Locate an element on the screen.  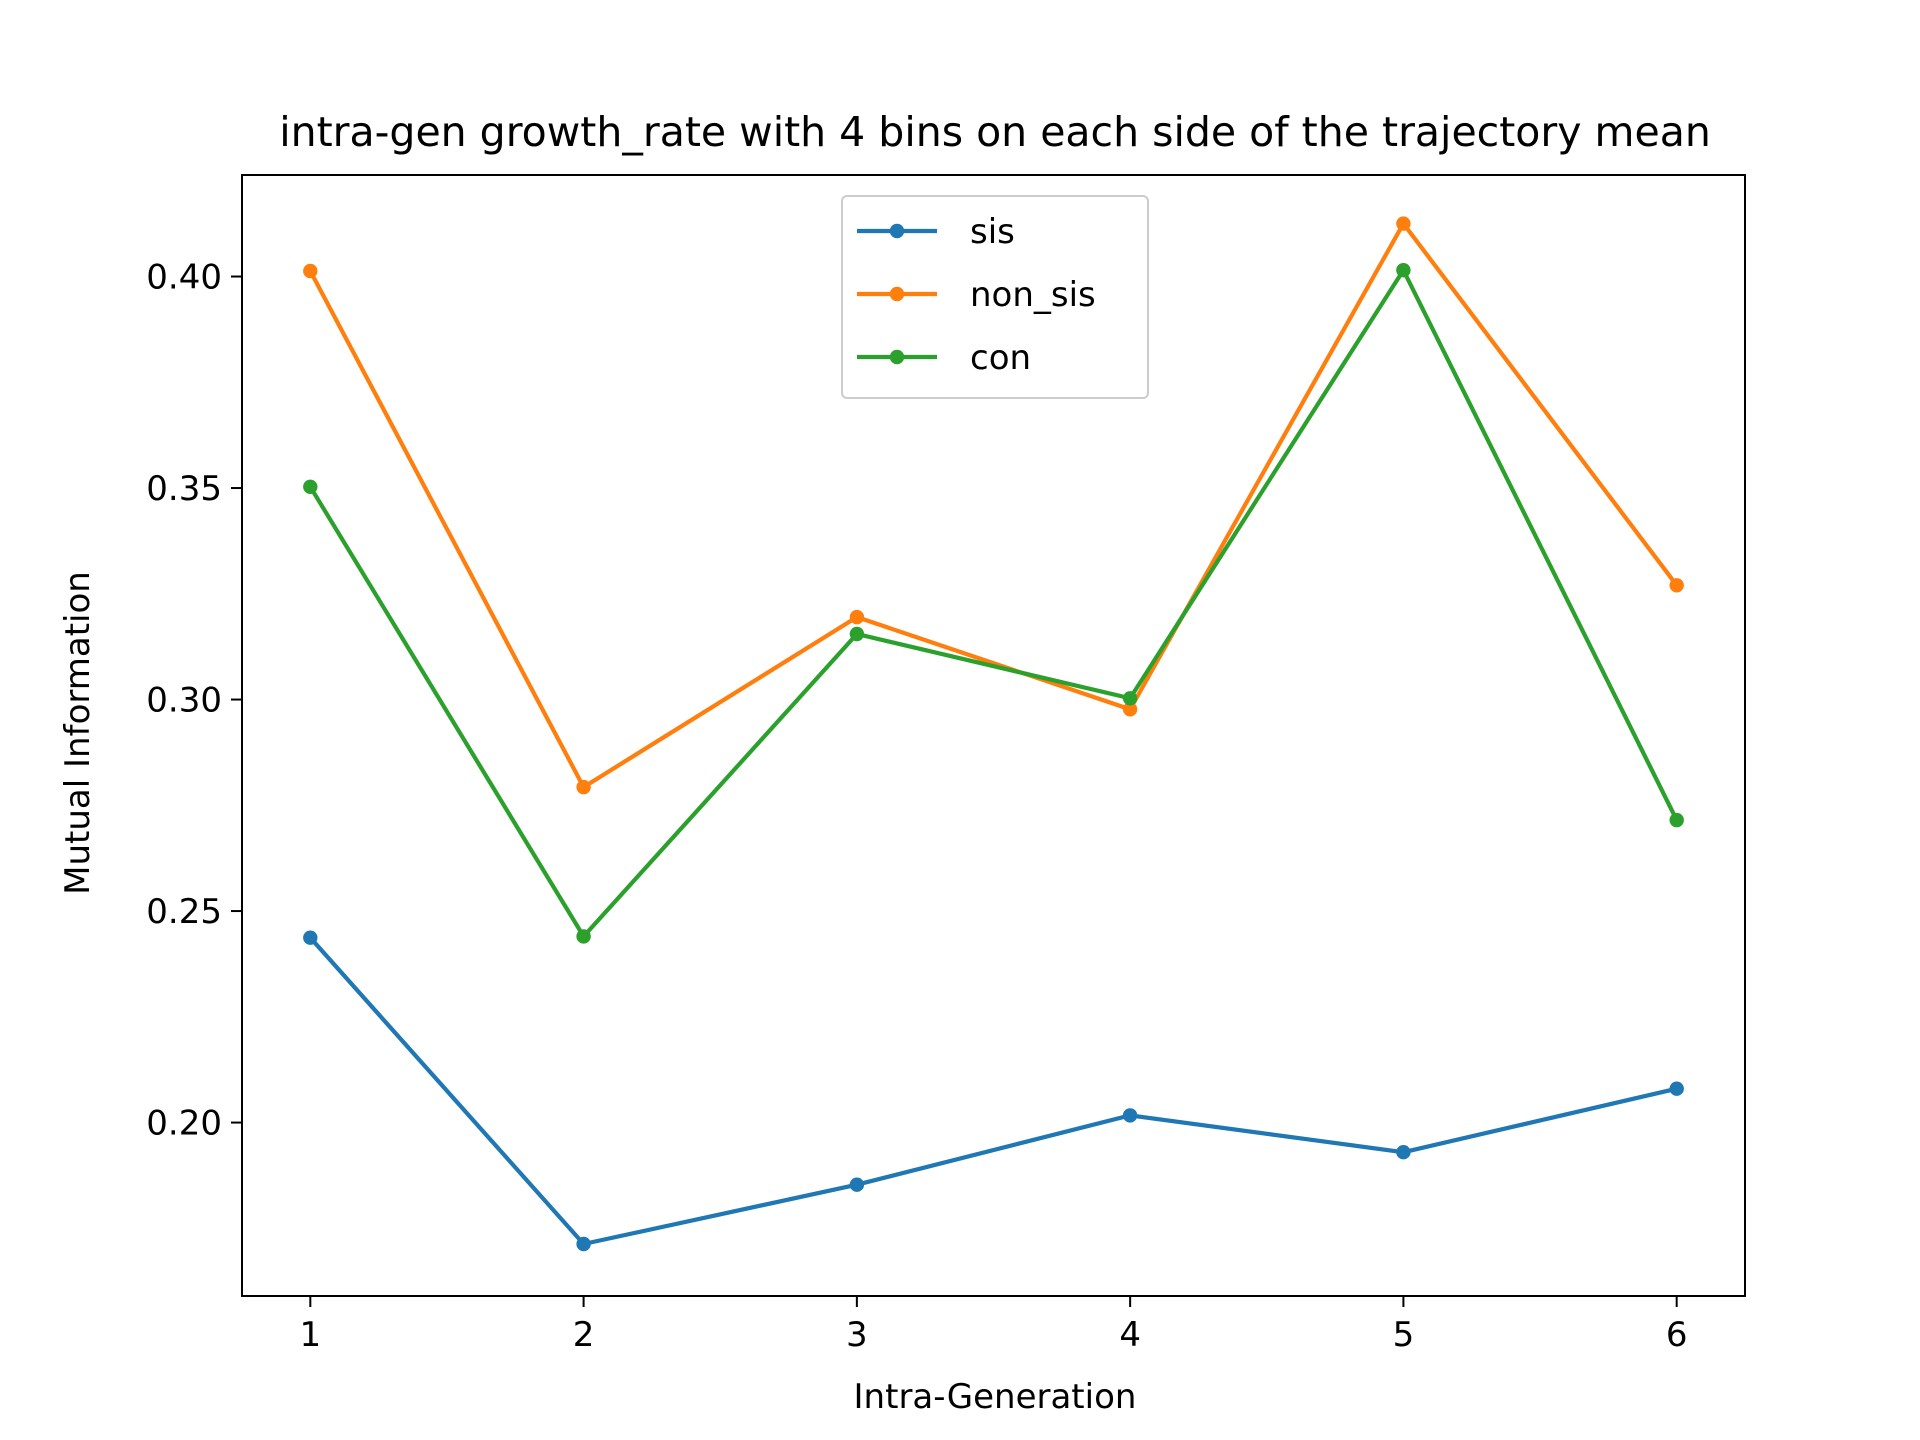
y-tick-label: 0.35 is located at coordinates (184, 489).